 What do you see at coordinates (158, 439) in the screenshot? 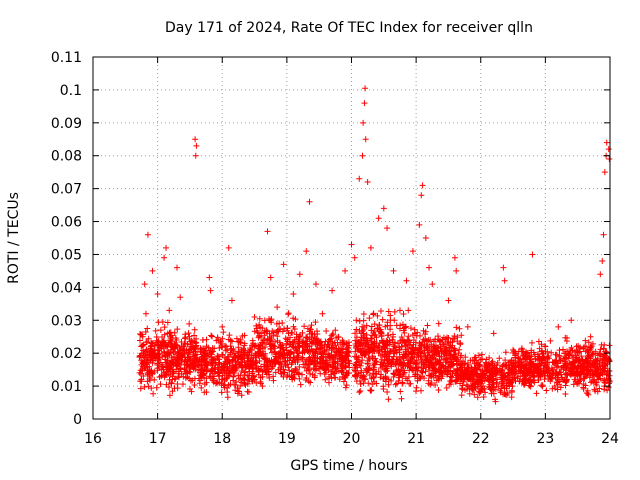
I see `x-tick-label: 17` at bounding box center [158, 439].